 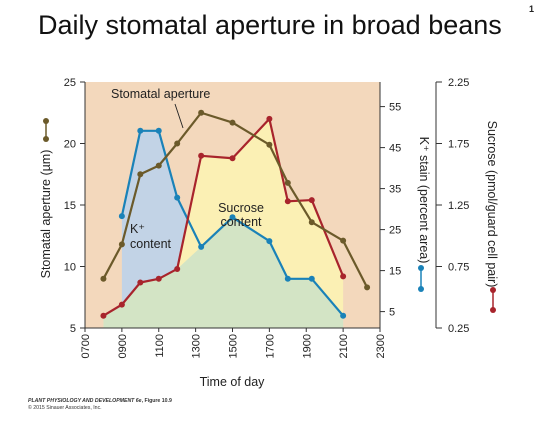 I want to click on sucrose-axis-tick-label: 1.25, so click(x=458, y=206).